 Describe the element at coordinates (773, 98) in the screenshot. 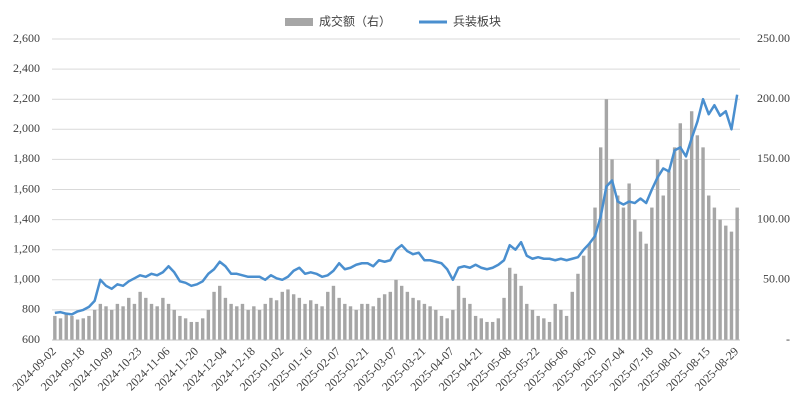

I see `y2-tick-label: 200.00` at that location.